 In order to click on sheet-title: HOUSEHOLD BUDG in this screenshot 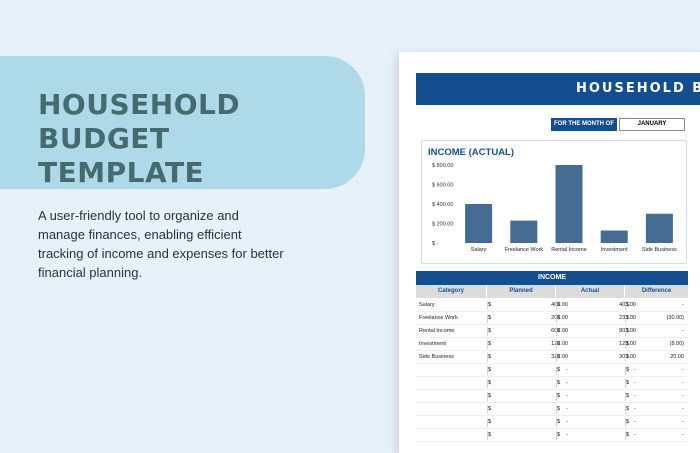, I will do `click(638, 88)`.